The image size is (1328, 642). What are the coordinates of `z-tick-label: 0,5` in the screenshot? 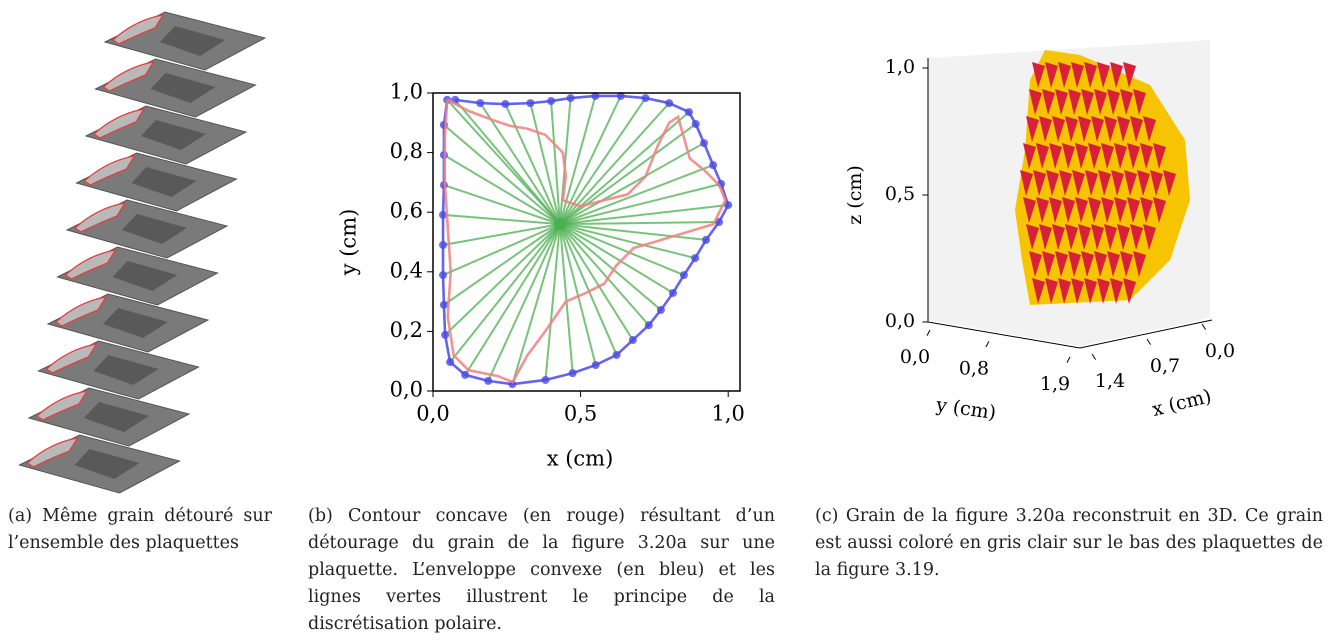 It's located at (900, 194).